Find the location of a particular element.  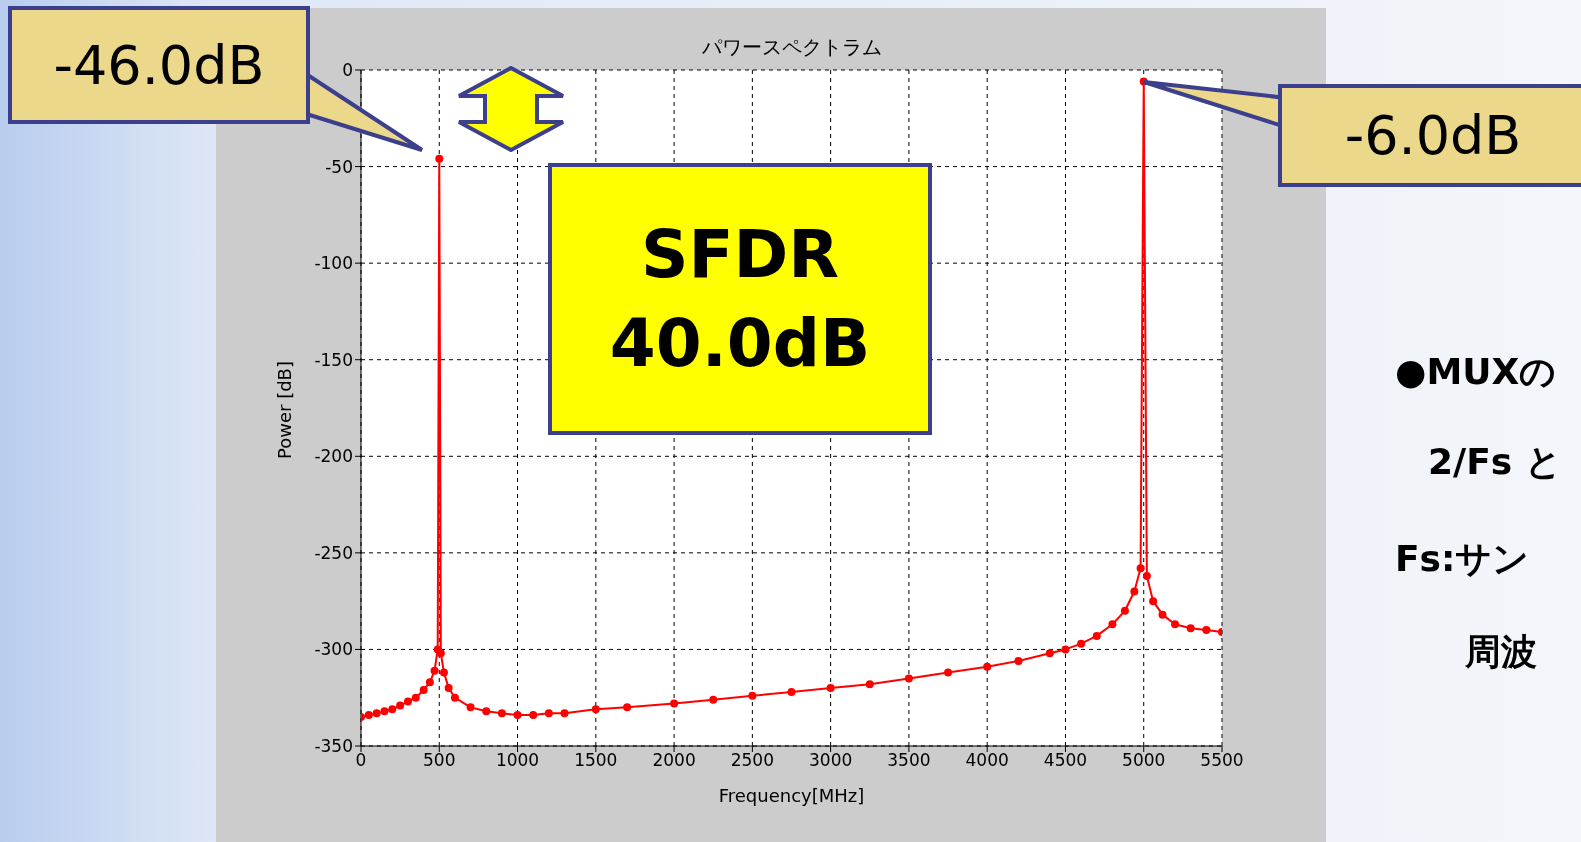

x-tick-label: 0 is located at coordinates (361, 760).